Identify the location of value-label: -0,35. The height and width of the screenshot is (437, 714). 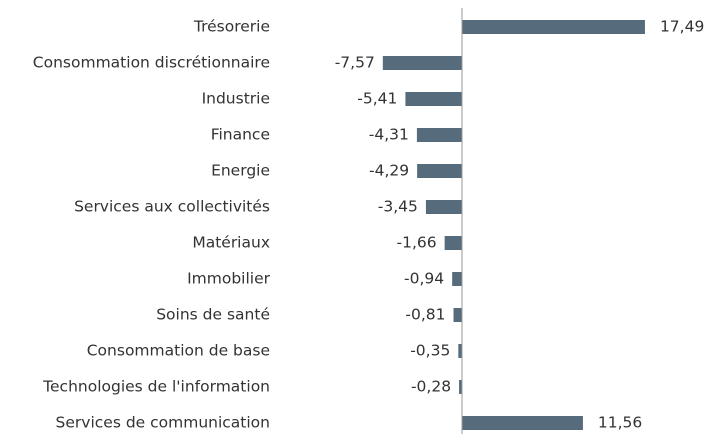
(430, 351).